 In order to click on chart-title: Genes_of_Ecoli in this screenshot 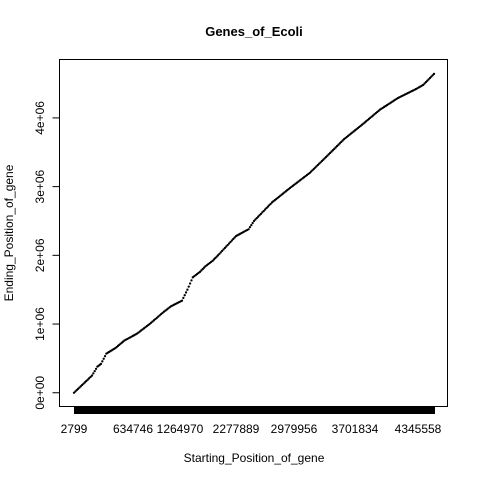, I will do `click(254, 31)`.